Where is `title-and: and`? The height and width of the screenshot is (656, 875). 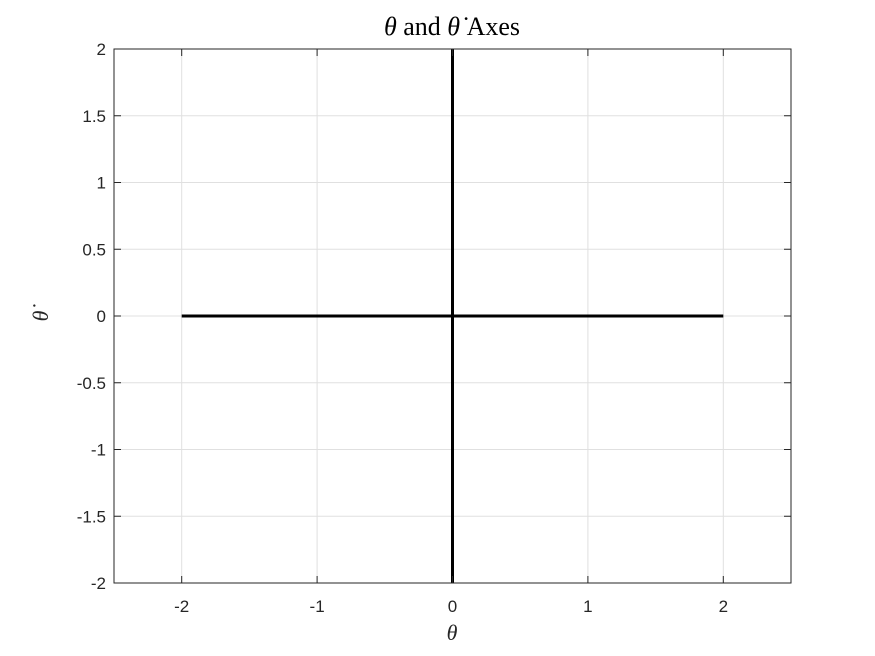 title-and: and is located at coordinates (422, 26).